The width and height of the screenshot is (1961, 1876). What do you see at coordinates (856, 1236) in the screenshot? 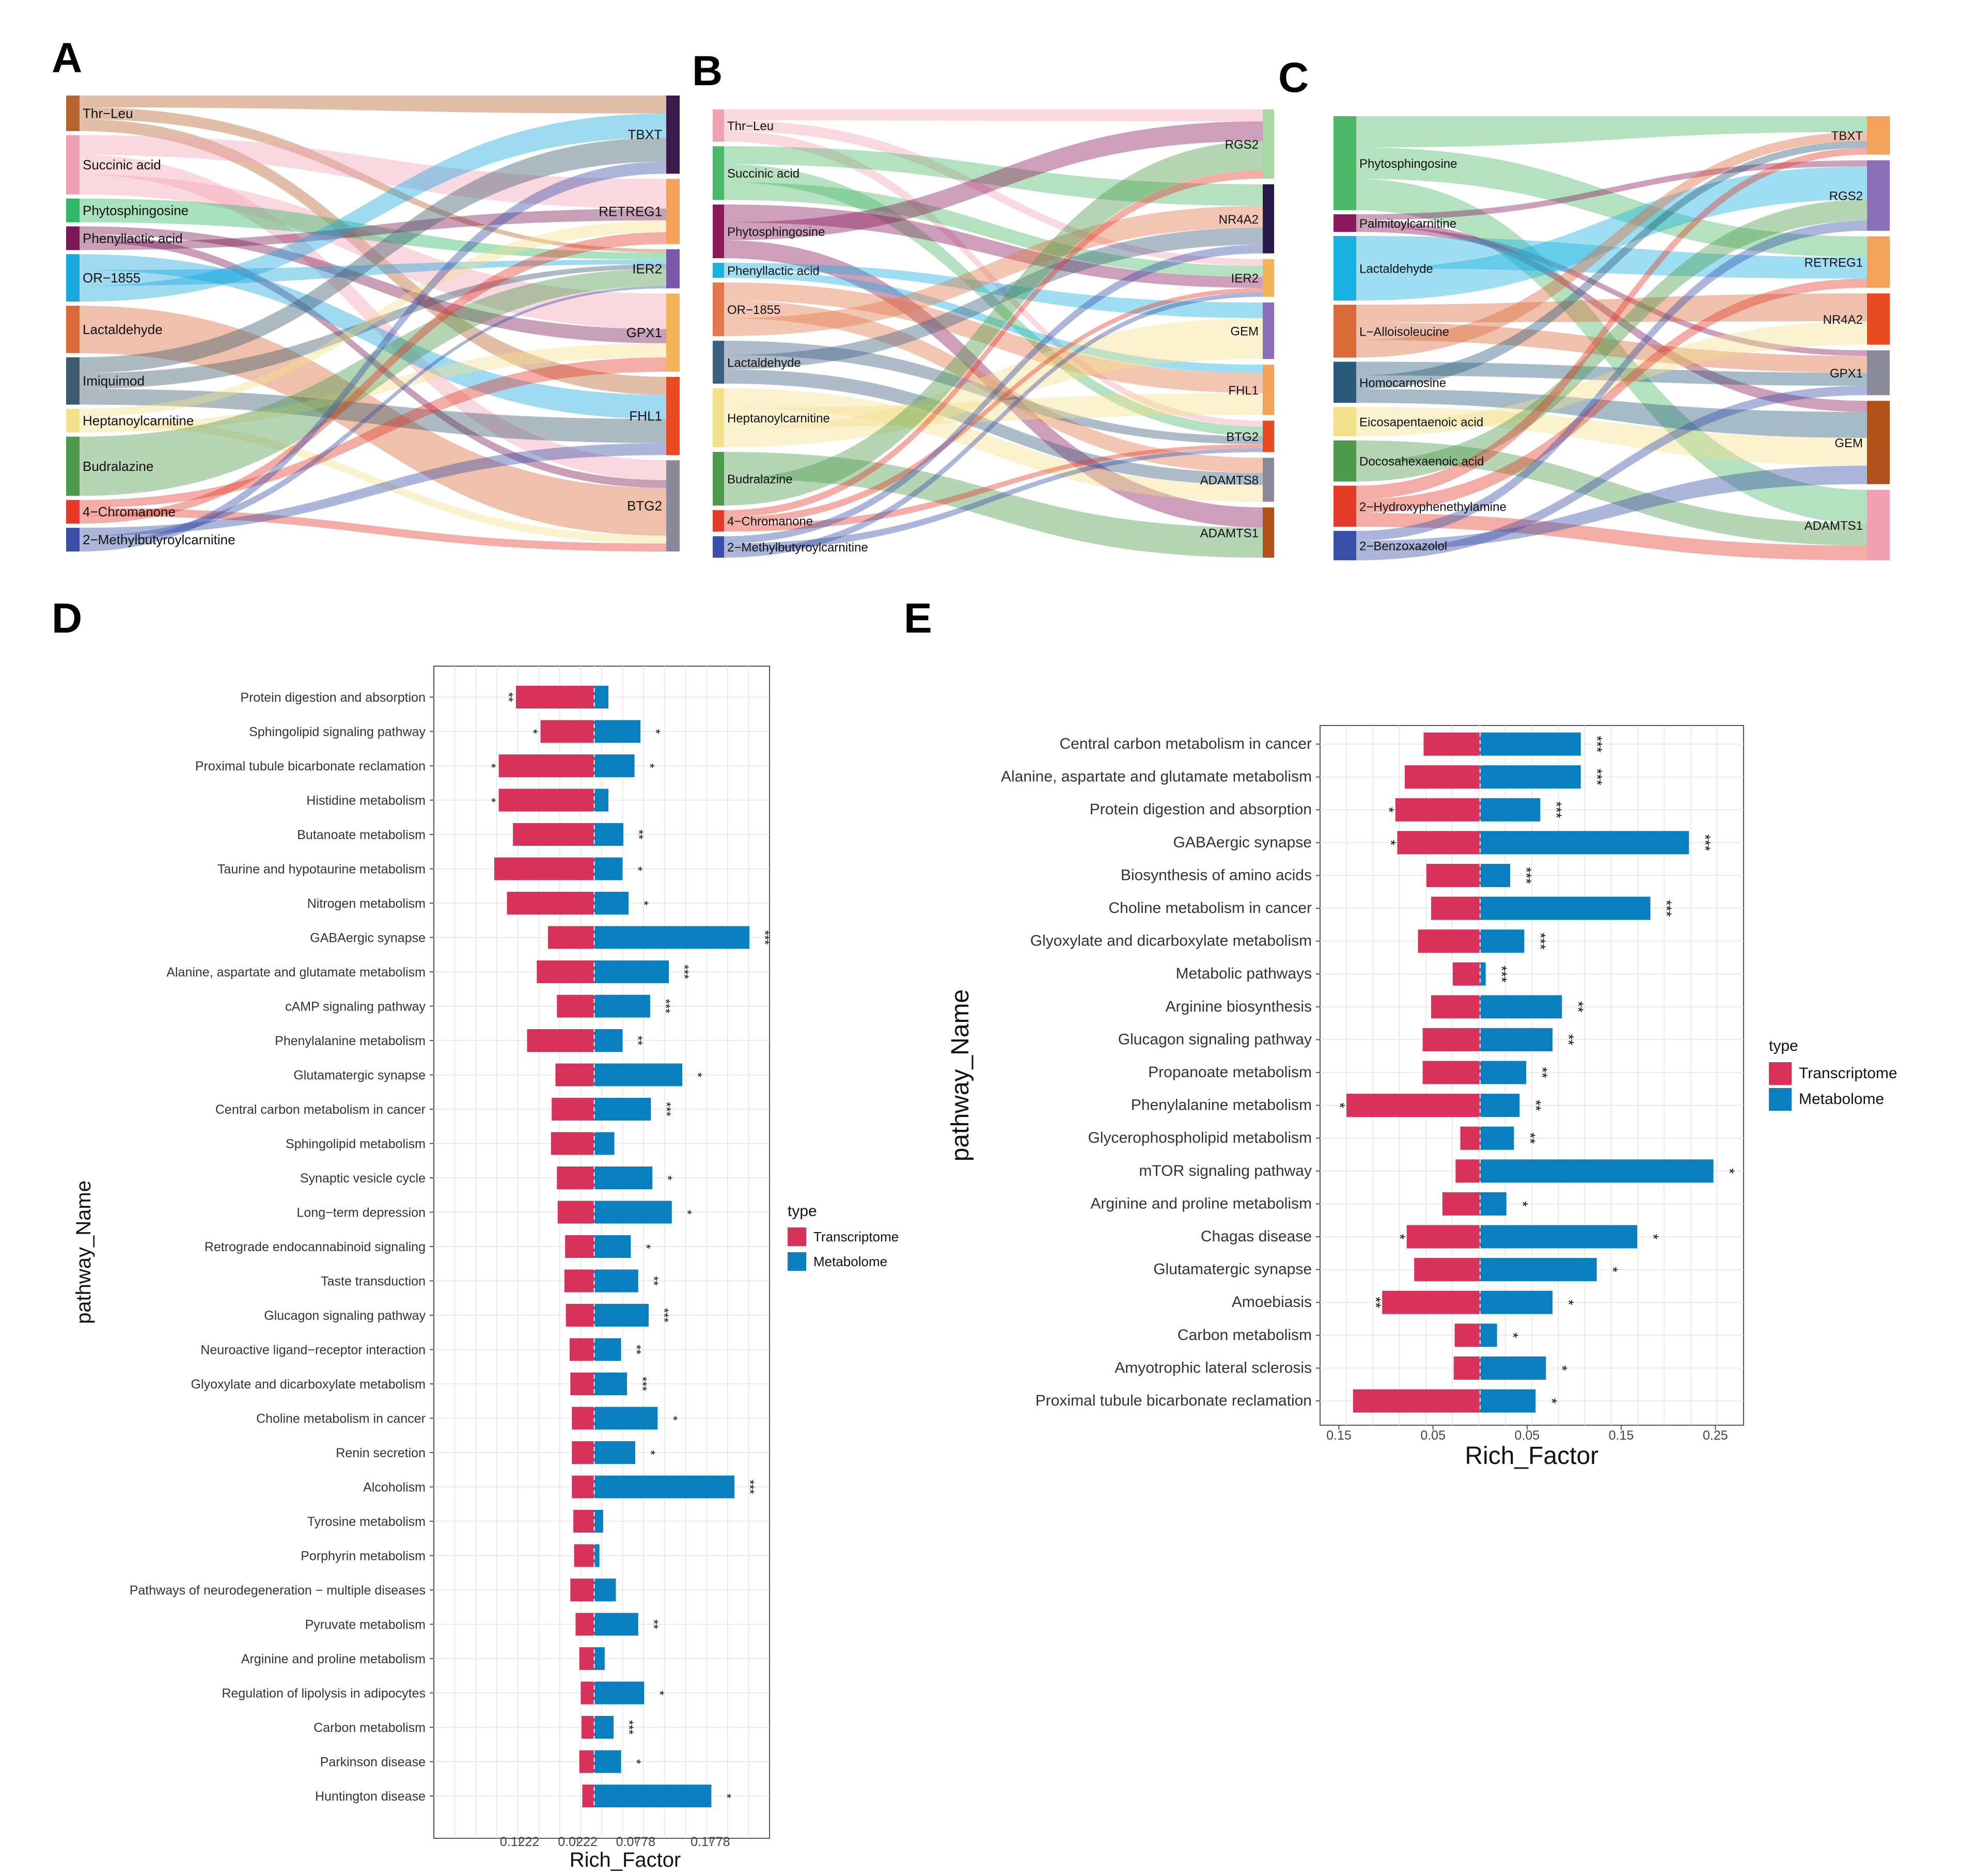
I see `legend-label: Transcriptome` at bounding box center [856, 1236].